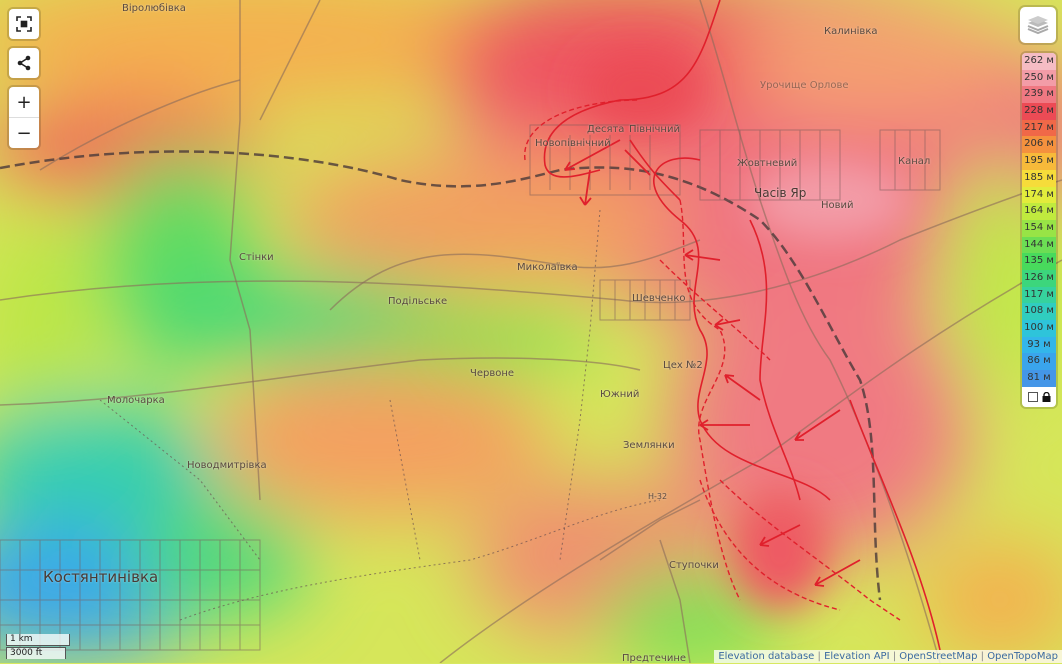 The width and height of the screenshot is (1062, 664). I want to click on legend-item: 144 м, so click(1039, 245).